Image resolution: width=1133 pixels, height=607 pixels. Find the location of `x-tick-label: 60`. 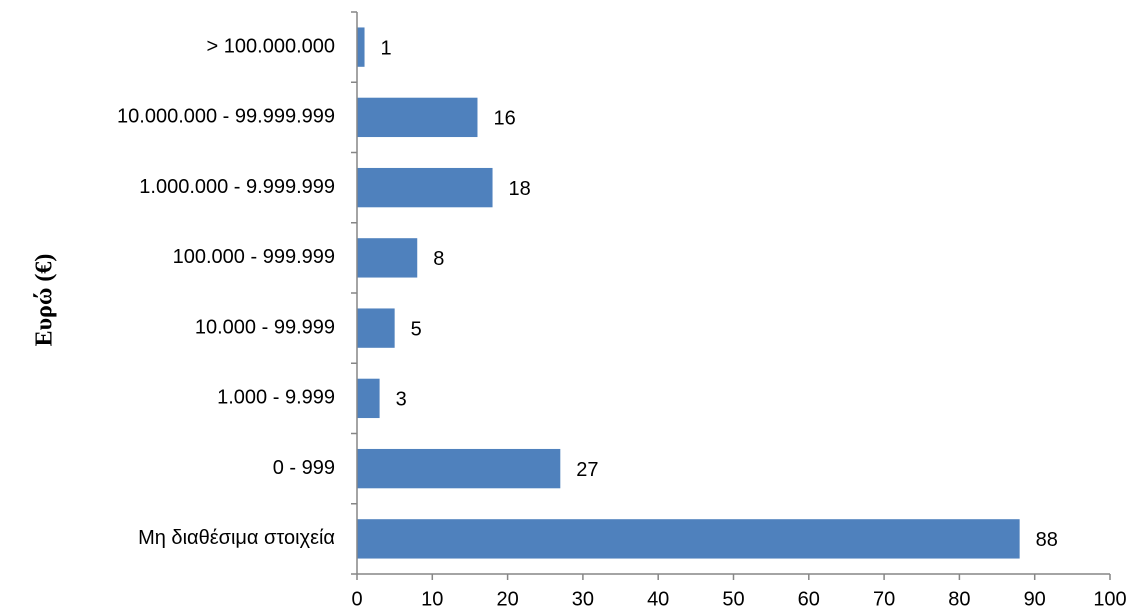

x-tick-label: 60 is located at coordinates (809, 597).